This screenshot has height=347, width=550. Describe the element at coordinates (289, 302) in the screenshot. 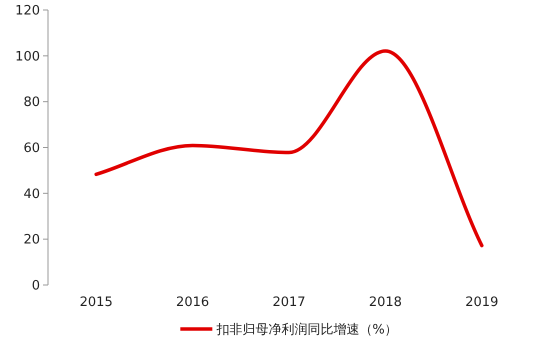

I see `x-tick-label: 2017` at that location.